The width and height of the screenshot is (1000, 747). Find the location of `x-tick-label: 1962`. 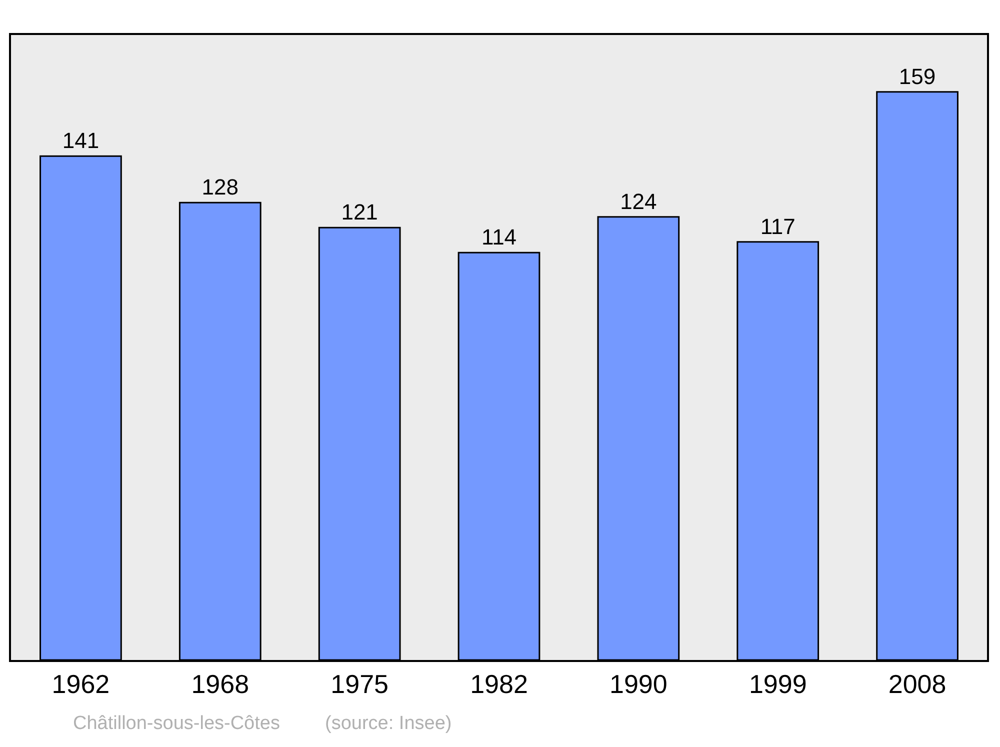

x-tick-label: 1962 is located at coordinates (81, 684).